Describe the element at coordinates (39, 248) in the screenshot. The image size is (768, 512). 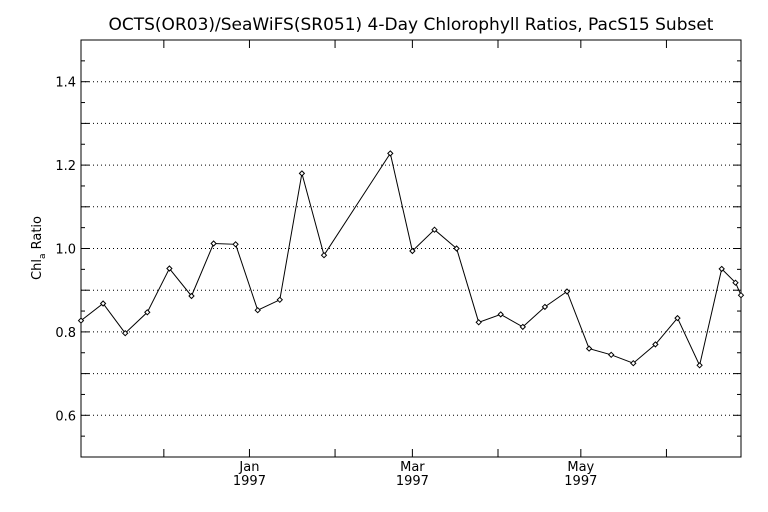
I see `y-axis-label: Chla Ratio` at that location.